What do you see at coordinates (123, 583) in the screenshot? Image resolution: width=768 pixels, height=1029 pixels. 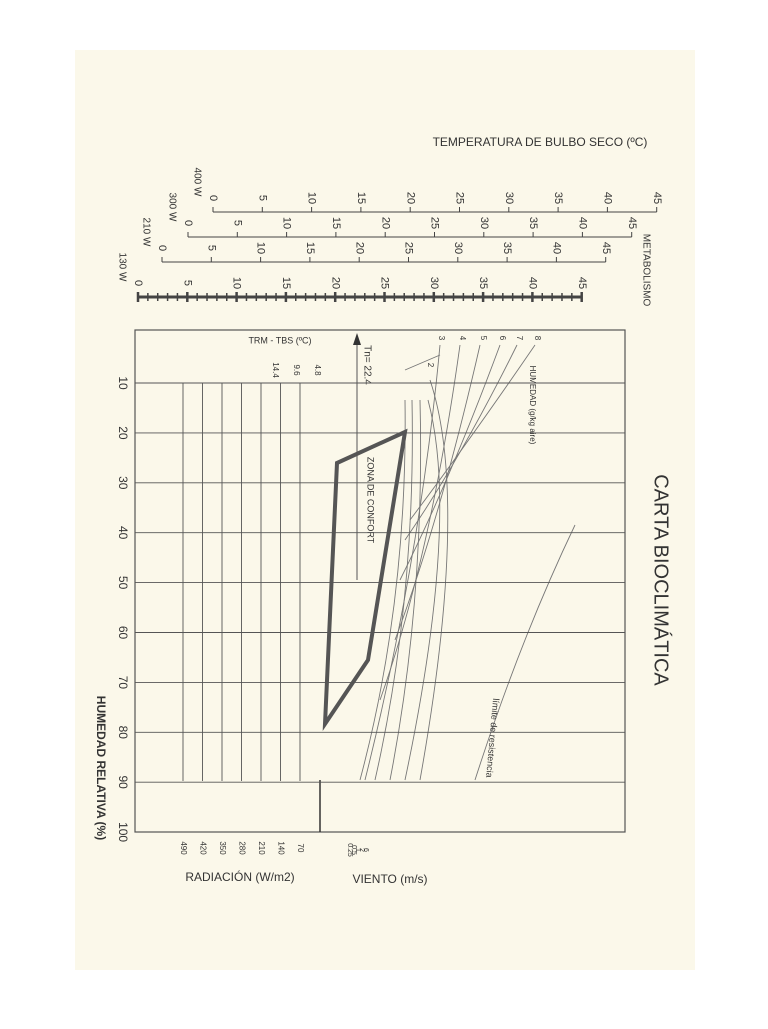 I see `rh-tick-label: 50` at bounding box center [123, 583].